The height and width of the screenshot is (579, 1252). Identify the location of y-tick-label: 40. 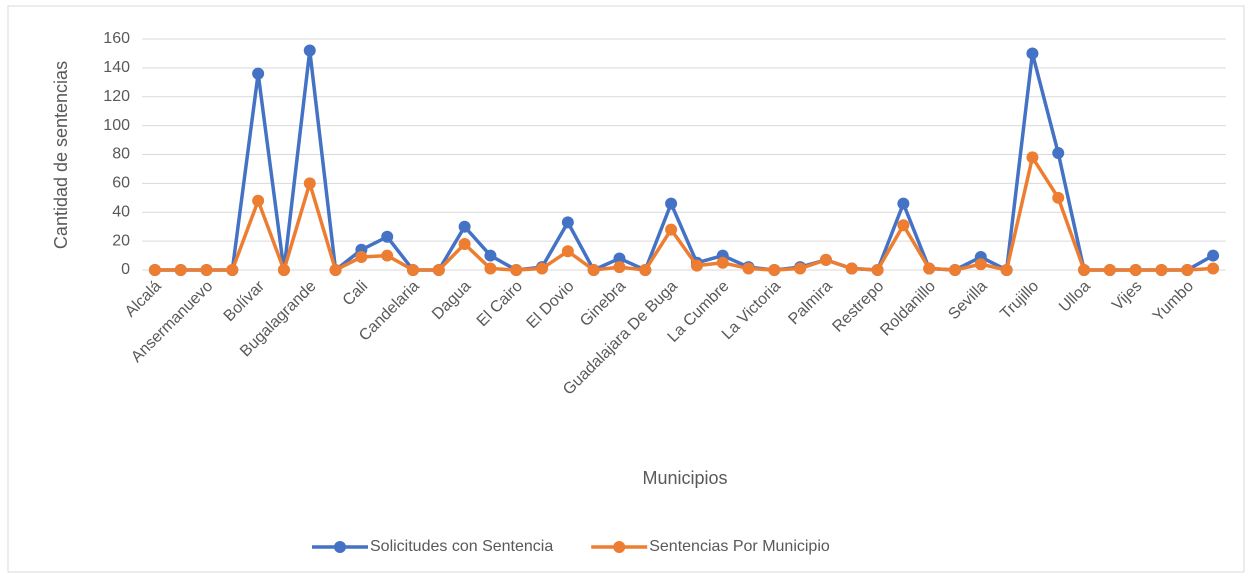
(121, 211).